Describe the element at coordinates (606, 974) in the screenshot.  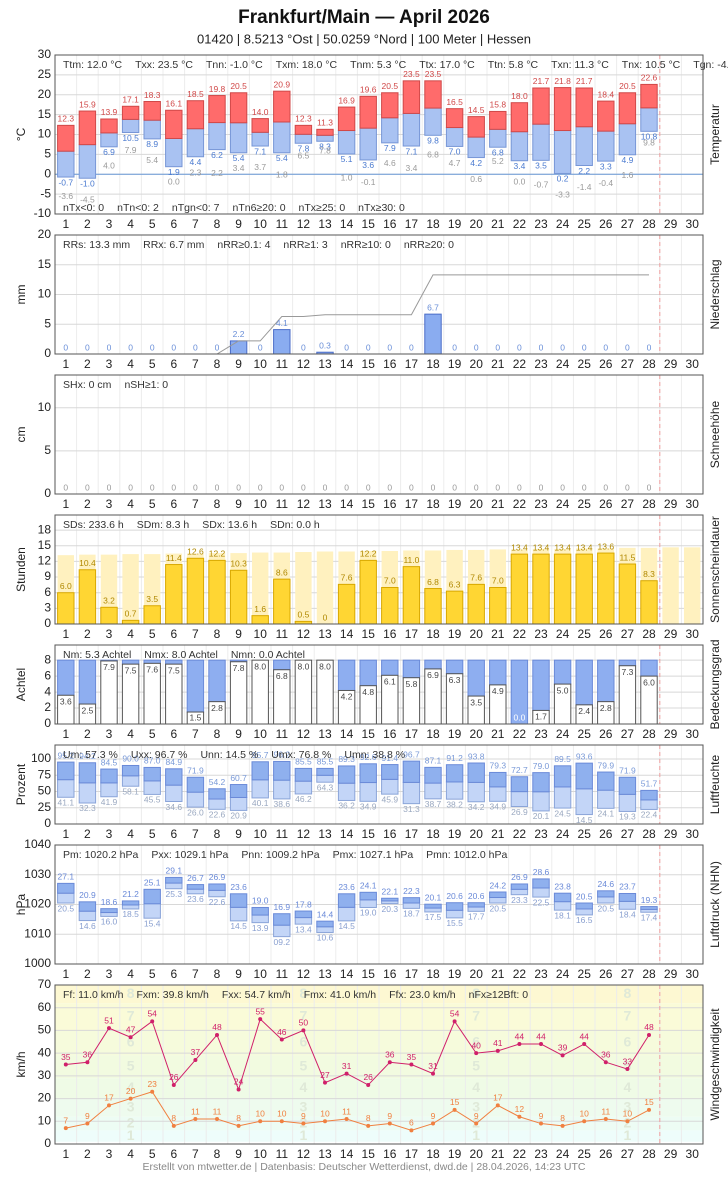
I see `x-tick-label: 26` at that location.